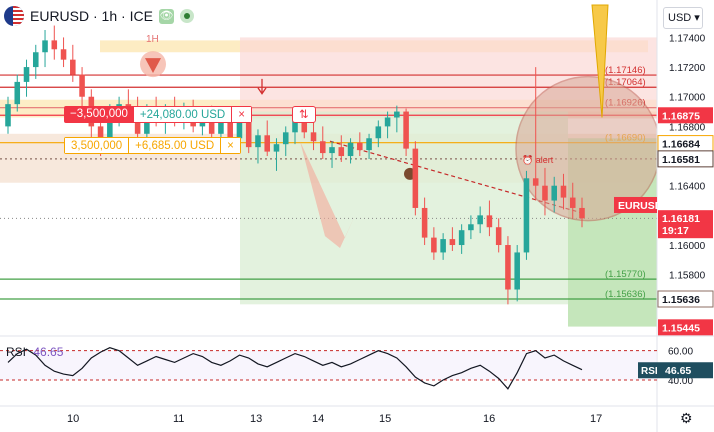 The width and height of the screenshot is (714, 432). What do you see at coordinates (14, 16) in the screenshot?
I see `eurusd-flag-icon` at bounding box center [14, 16].